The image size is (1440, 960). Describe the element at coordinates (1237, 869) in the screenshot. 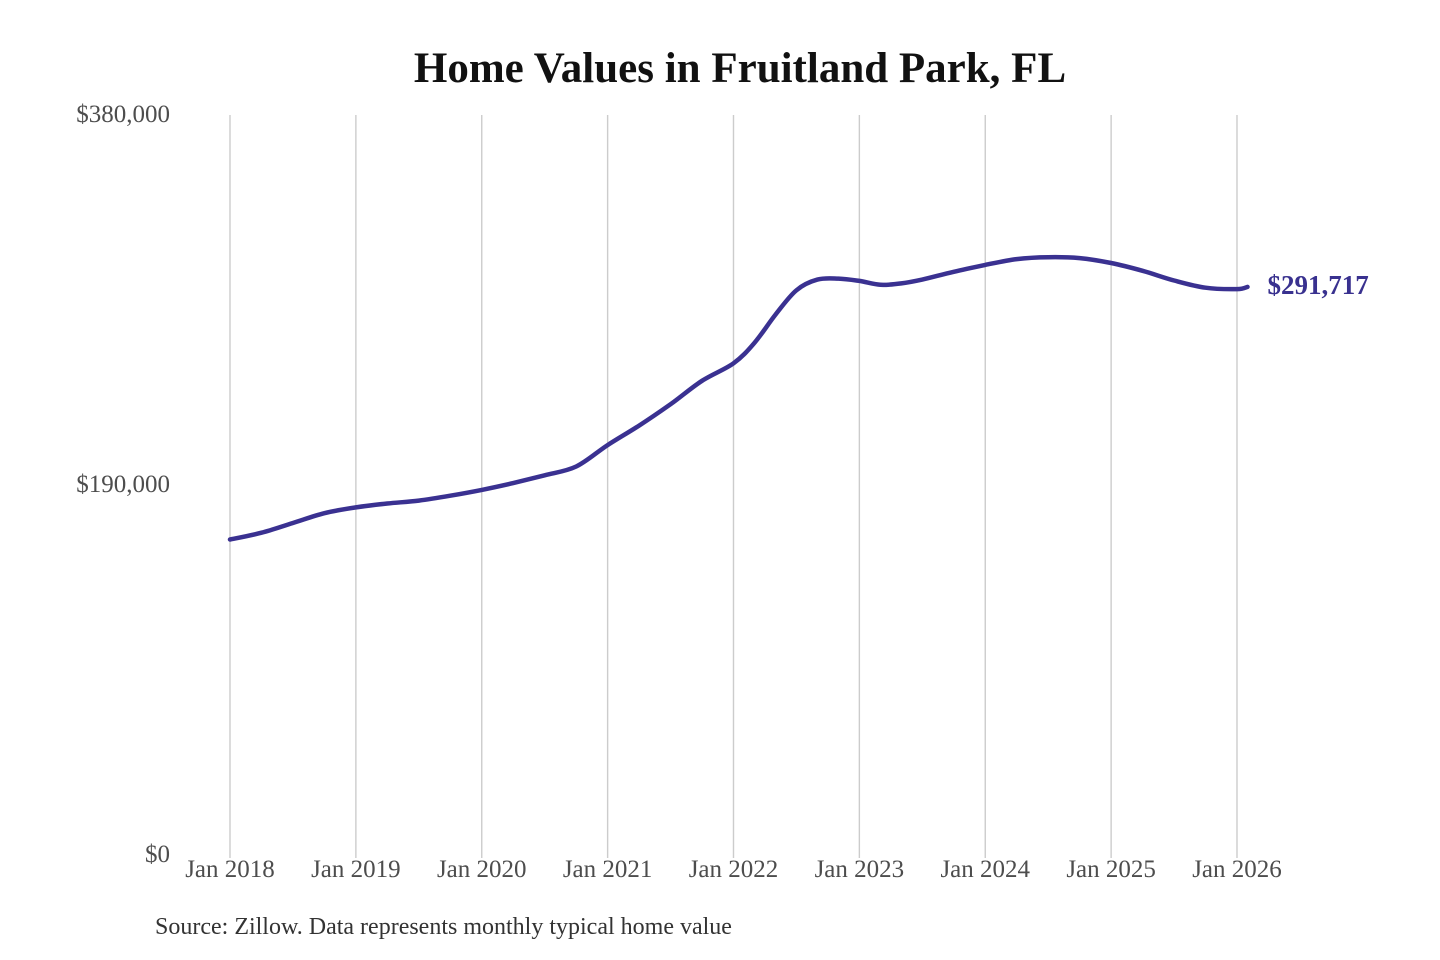

I see `x-tick-label: Jan 2026` at that location.